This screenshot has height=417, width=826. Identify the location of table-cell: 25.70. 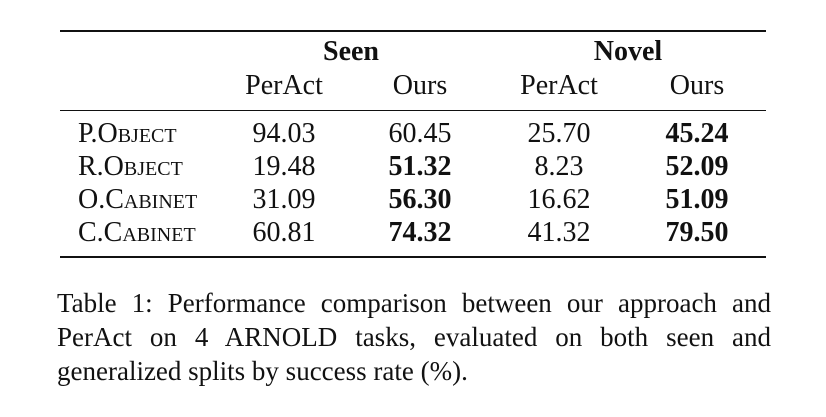
(559, 133).